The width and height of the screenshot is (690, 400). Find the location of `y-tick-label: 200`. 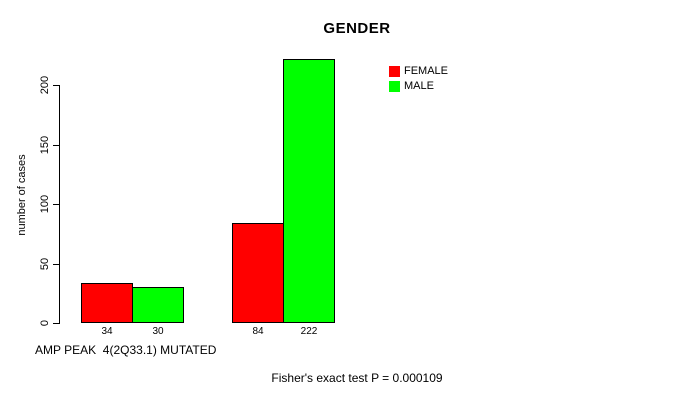

y-tick-label: 200 is located at coordinates (45, 85).